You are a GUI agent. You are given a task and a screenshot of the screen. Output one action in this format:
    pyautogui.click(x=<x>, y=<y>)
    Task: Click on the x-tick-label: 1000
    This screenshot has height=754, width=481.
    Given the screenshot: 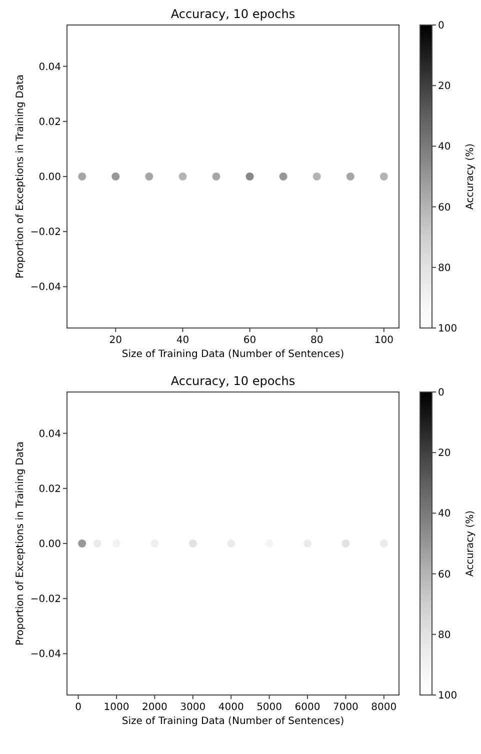 What is the action you would take?
    pyautogui.click(x=117, y=707)
    